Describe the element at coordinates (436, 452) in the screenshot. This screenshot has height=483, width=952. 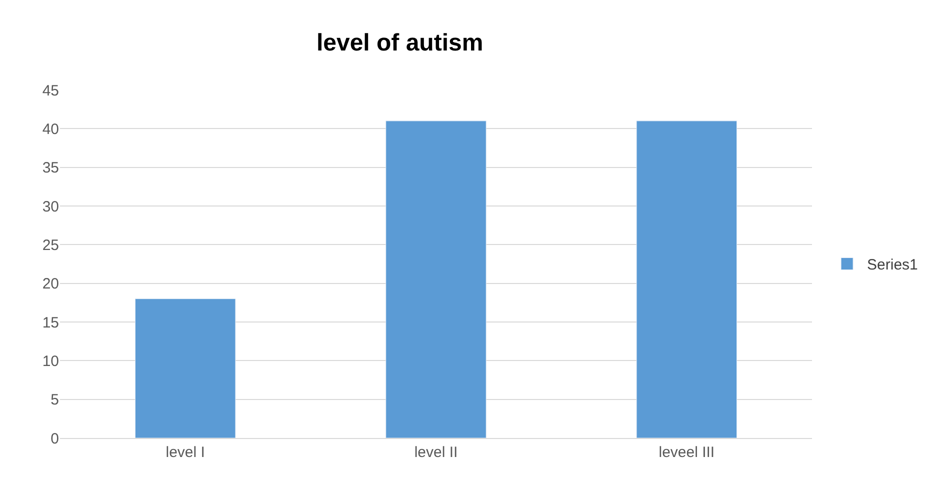
I see `x-tick-label: level II` at that location.